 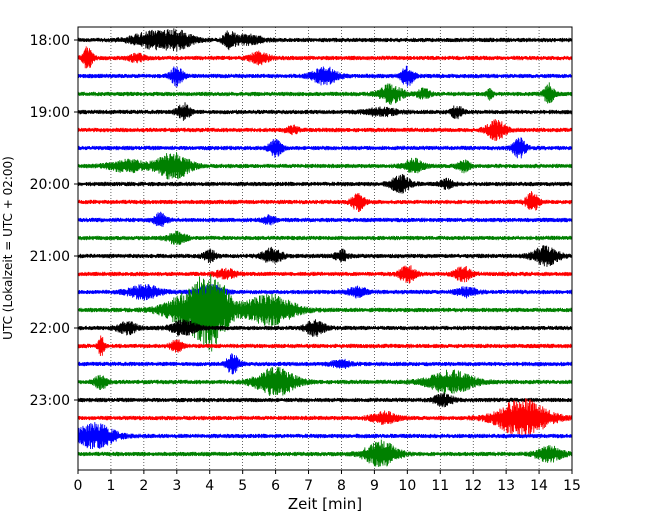 What do you see at coordinates (275, 486) in the screenshot?
I see `x-tick-label: 6` at bounding box center [275, 486].